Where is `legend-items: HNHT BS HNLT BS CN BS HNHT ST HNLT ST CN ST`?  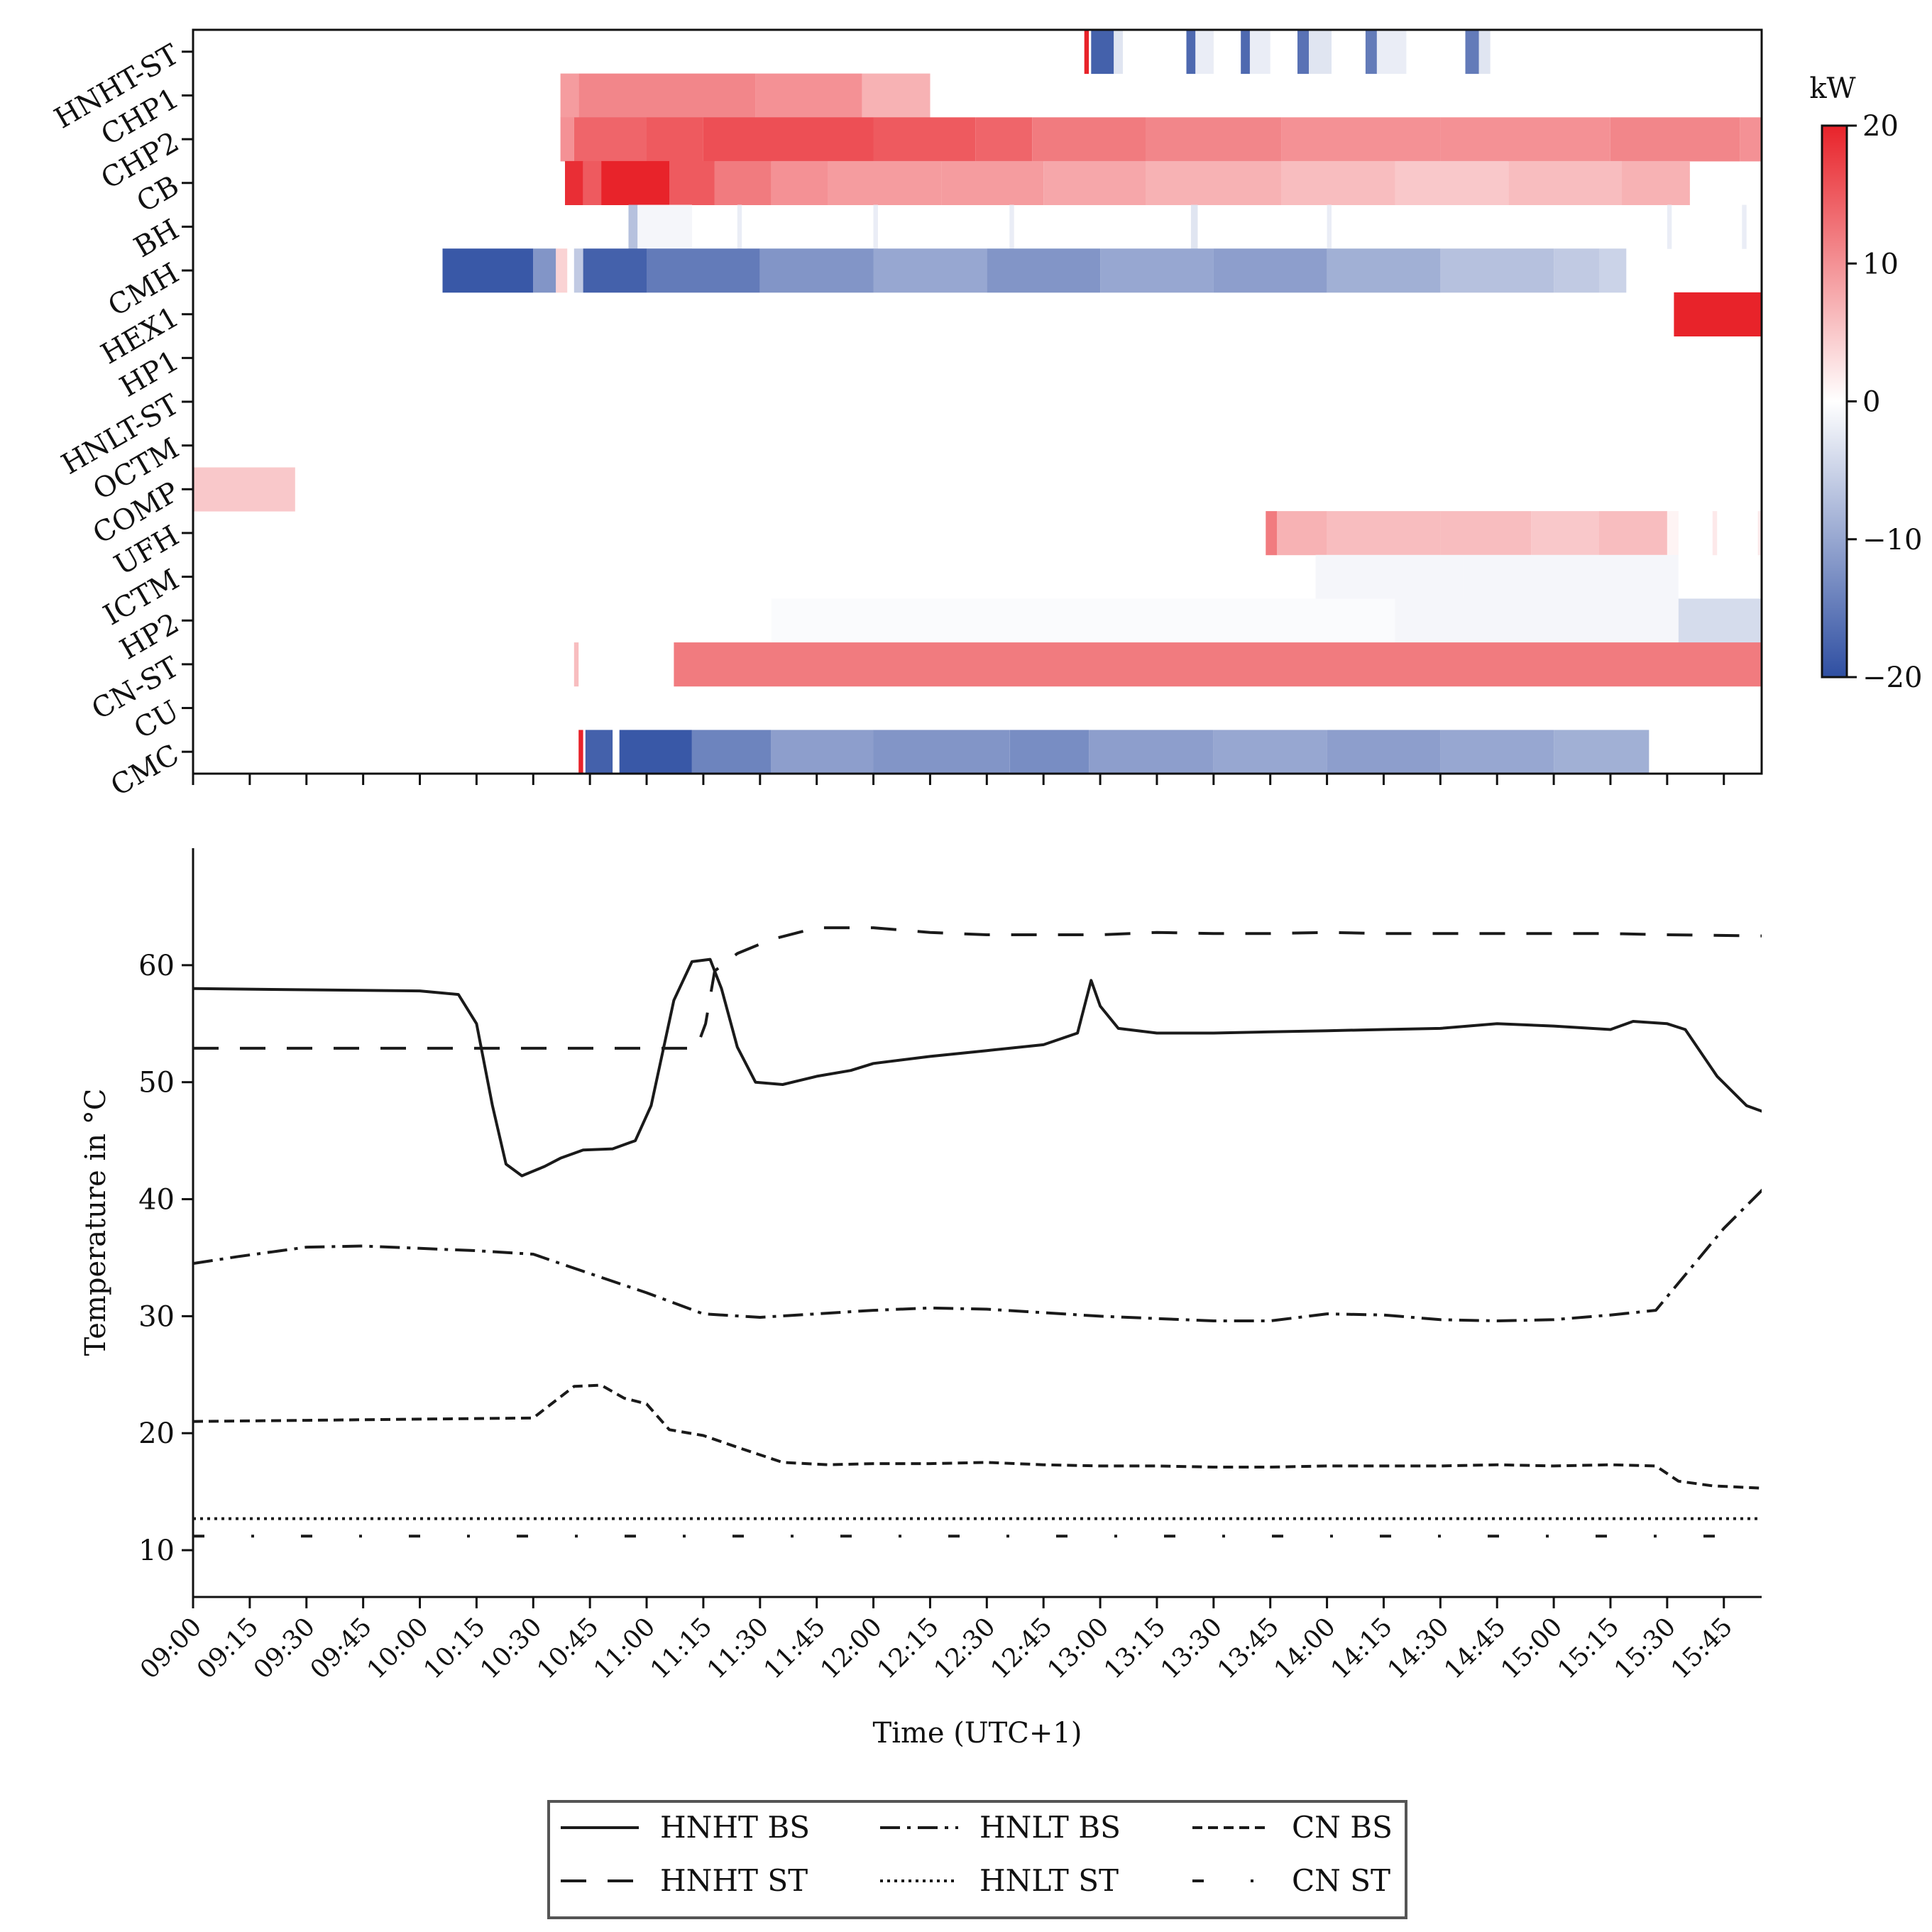
legend-items: HNHT BS HNLT BS CN BS HNHT ST HNLT ST CN ST is located at coordinates (977, 1854).